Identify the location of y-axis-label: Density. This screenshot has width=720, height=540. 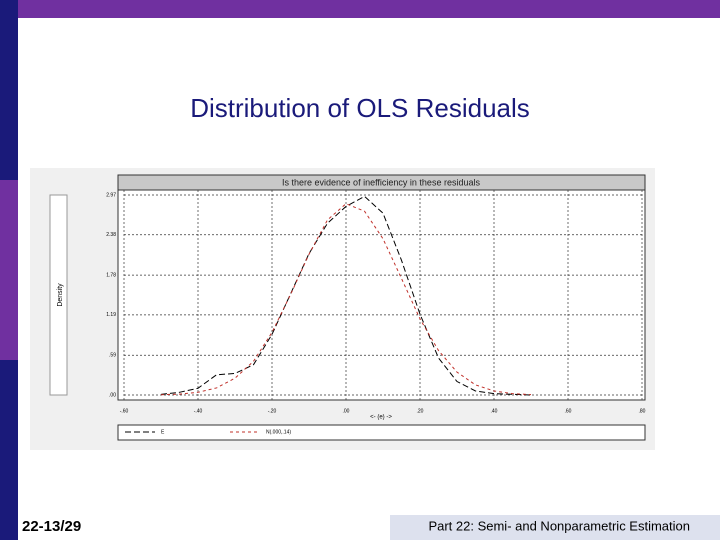
(60, 295).